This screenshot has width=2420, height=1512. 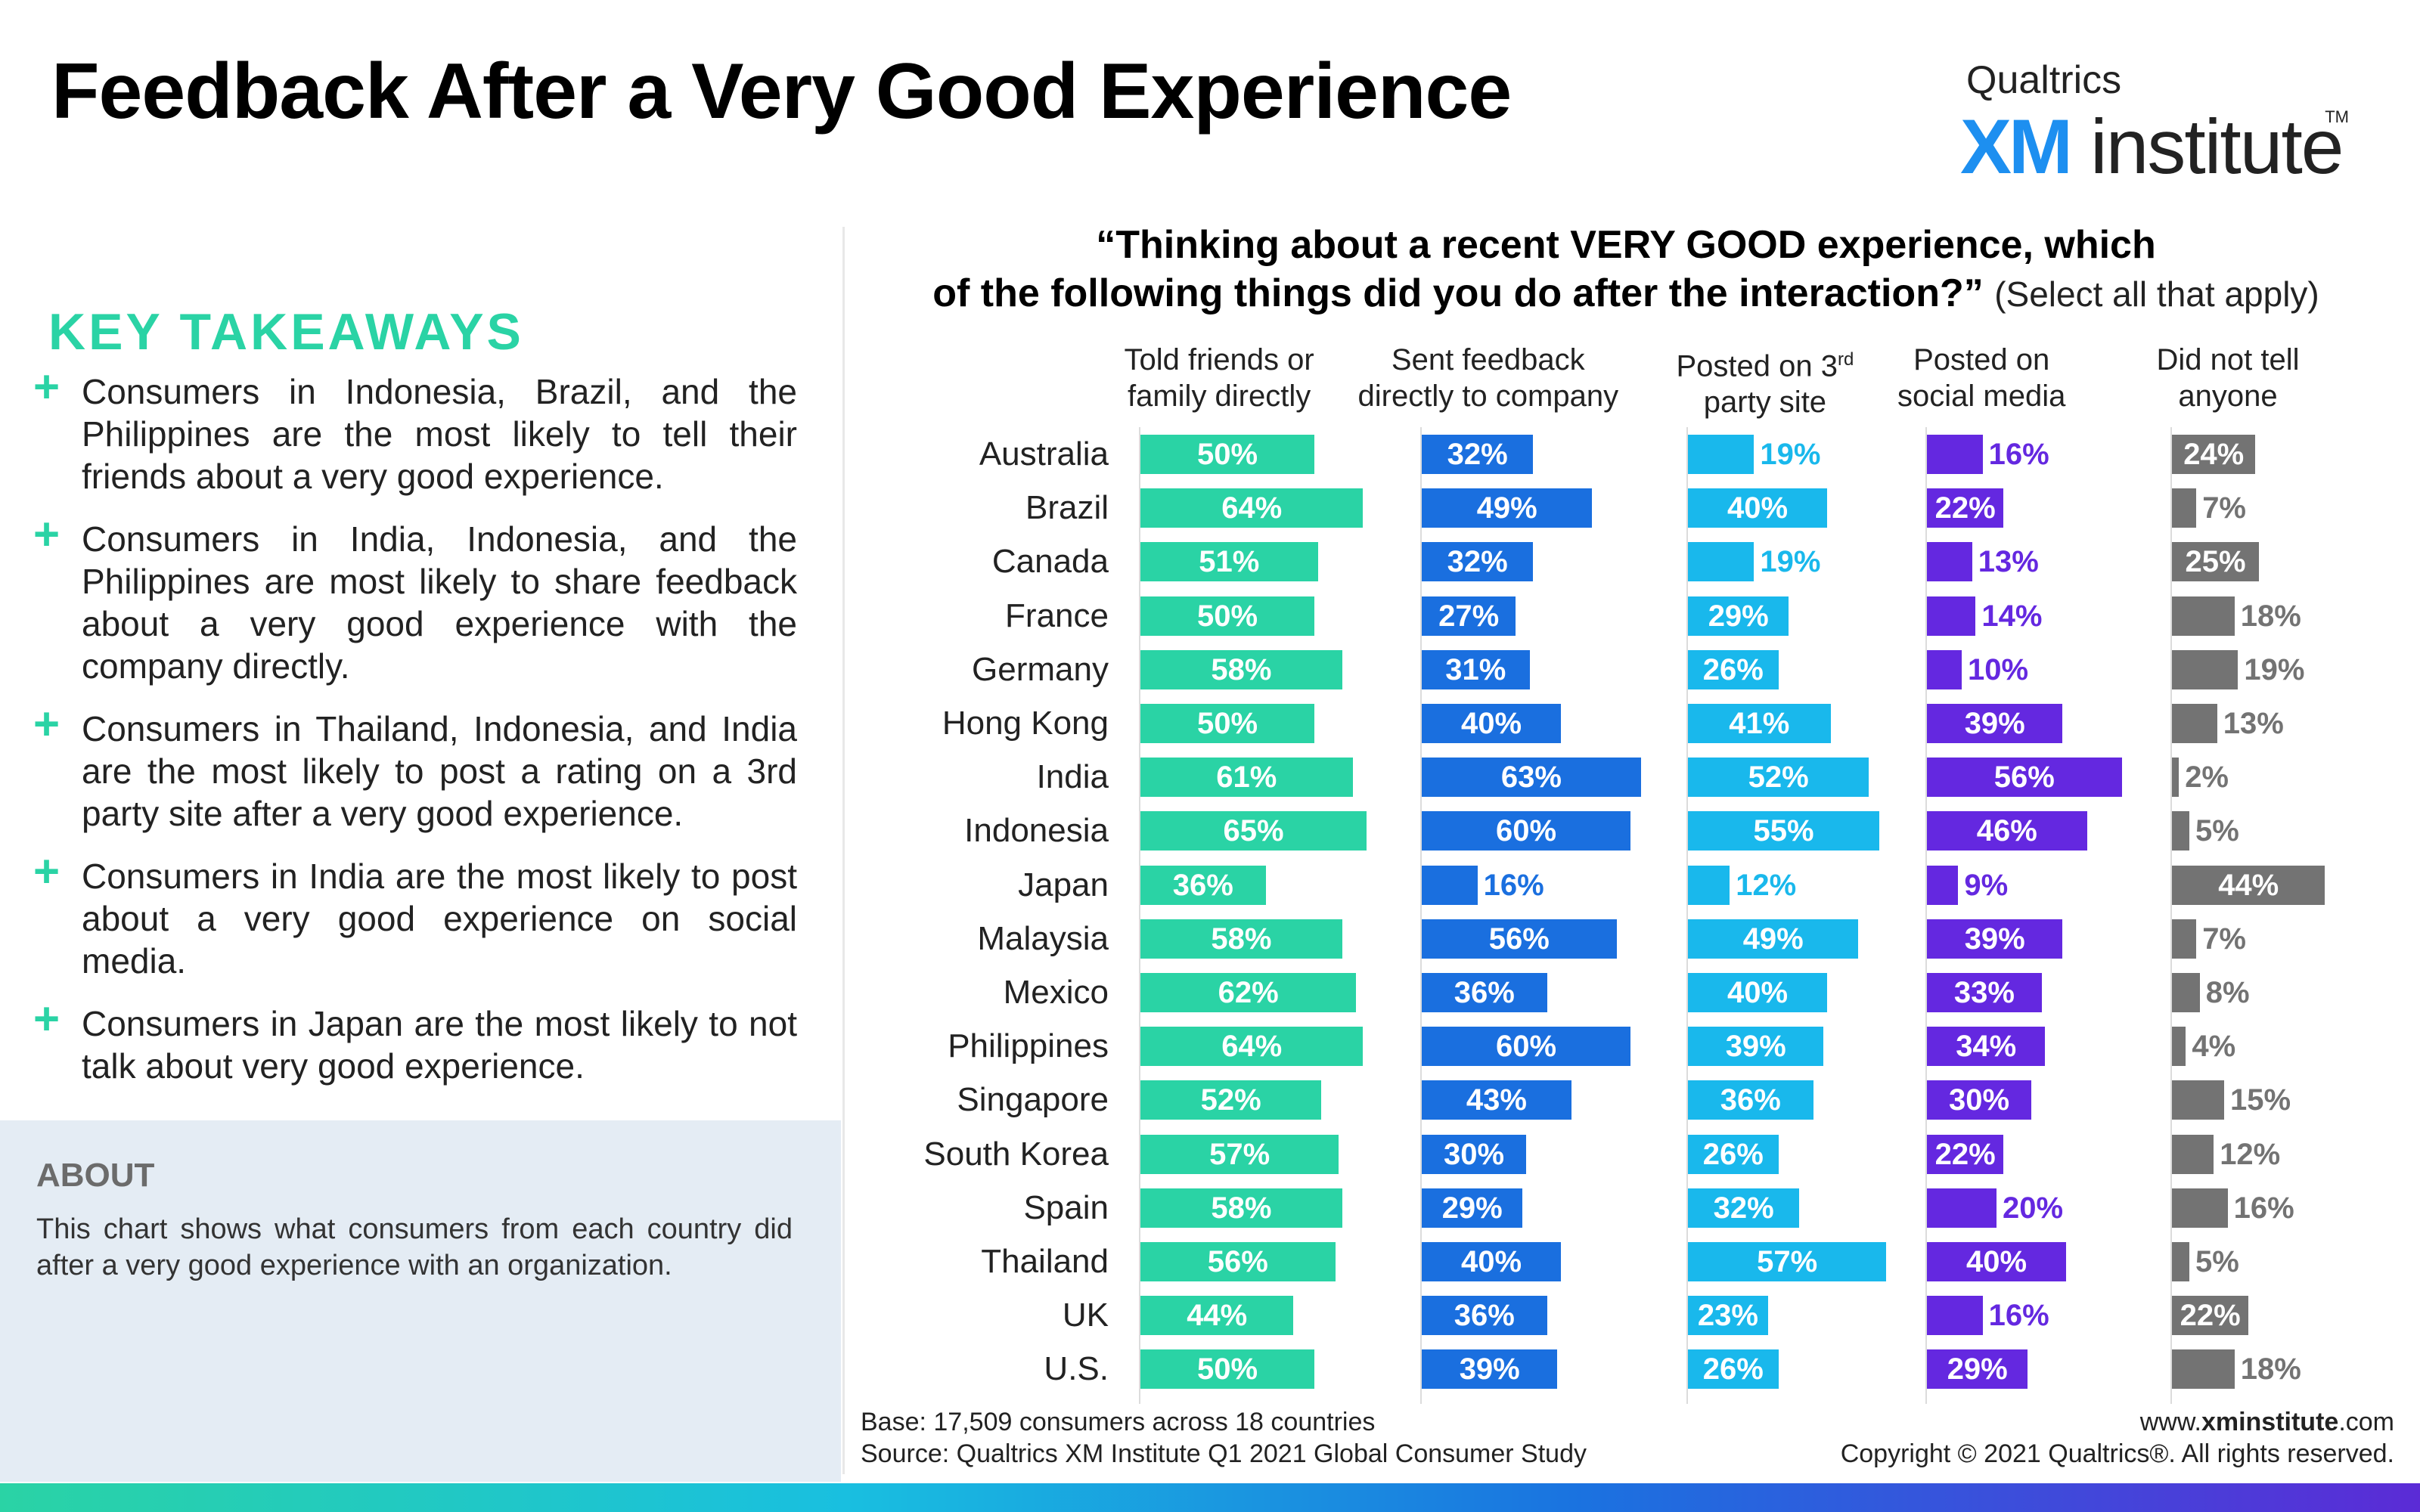 What do you see at coordinates (1531, 778) in the screenshot?
I see `data-label: 63%` at bounding box center [1531, 778].